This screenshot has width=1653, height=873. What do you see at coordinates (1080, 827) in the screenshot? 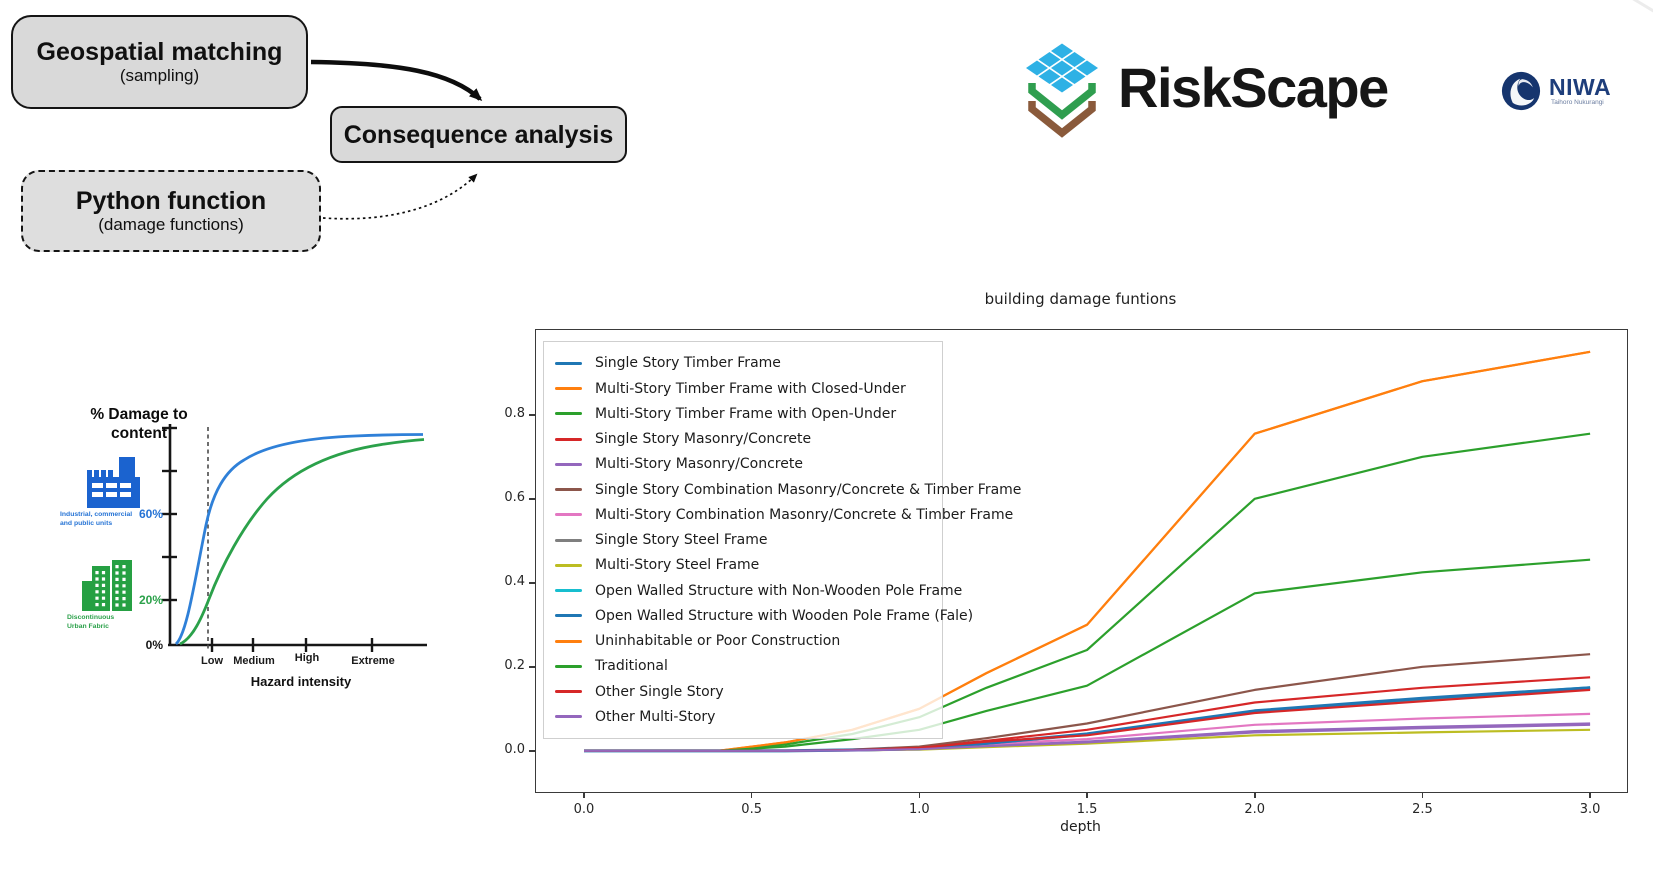
I see `chart-x-axis-label: depth` at bounding box center [1080, 827].